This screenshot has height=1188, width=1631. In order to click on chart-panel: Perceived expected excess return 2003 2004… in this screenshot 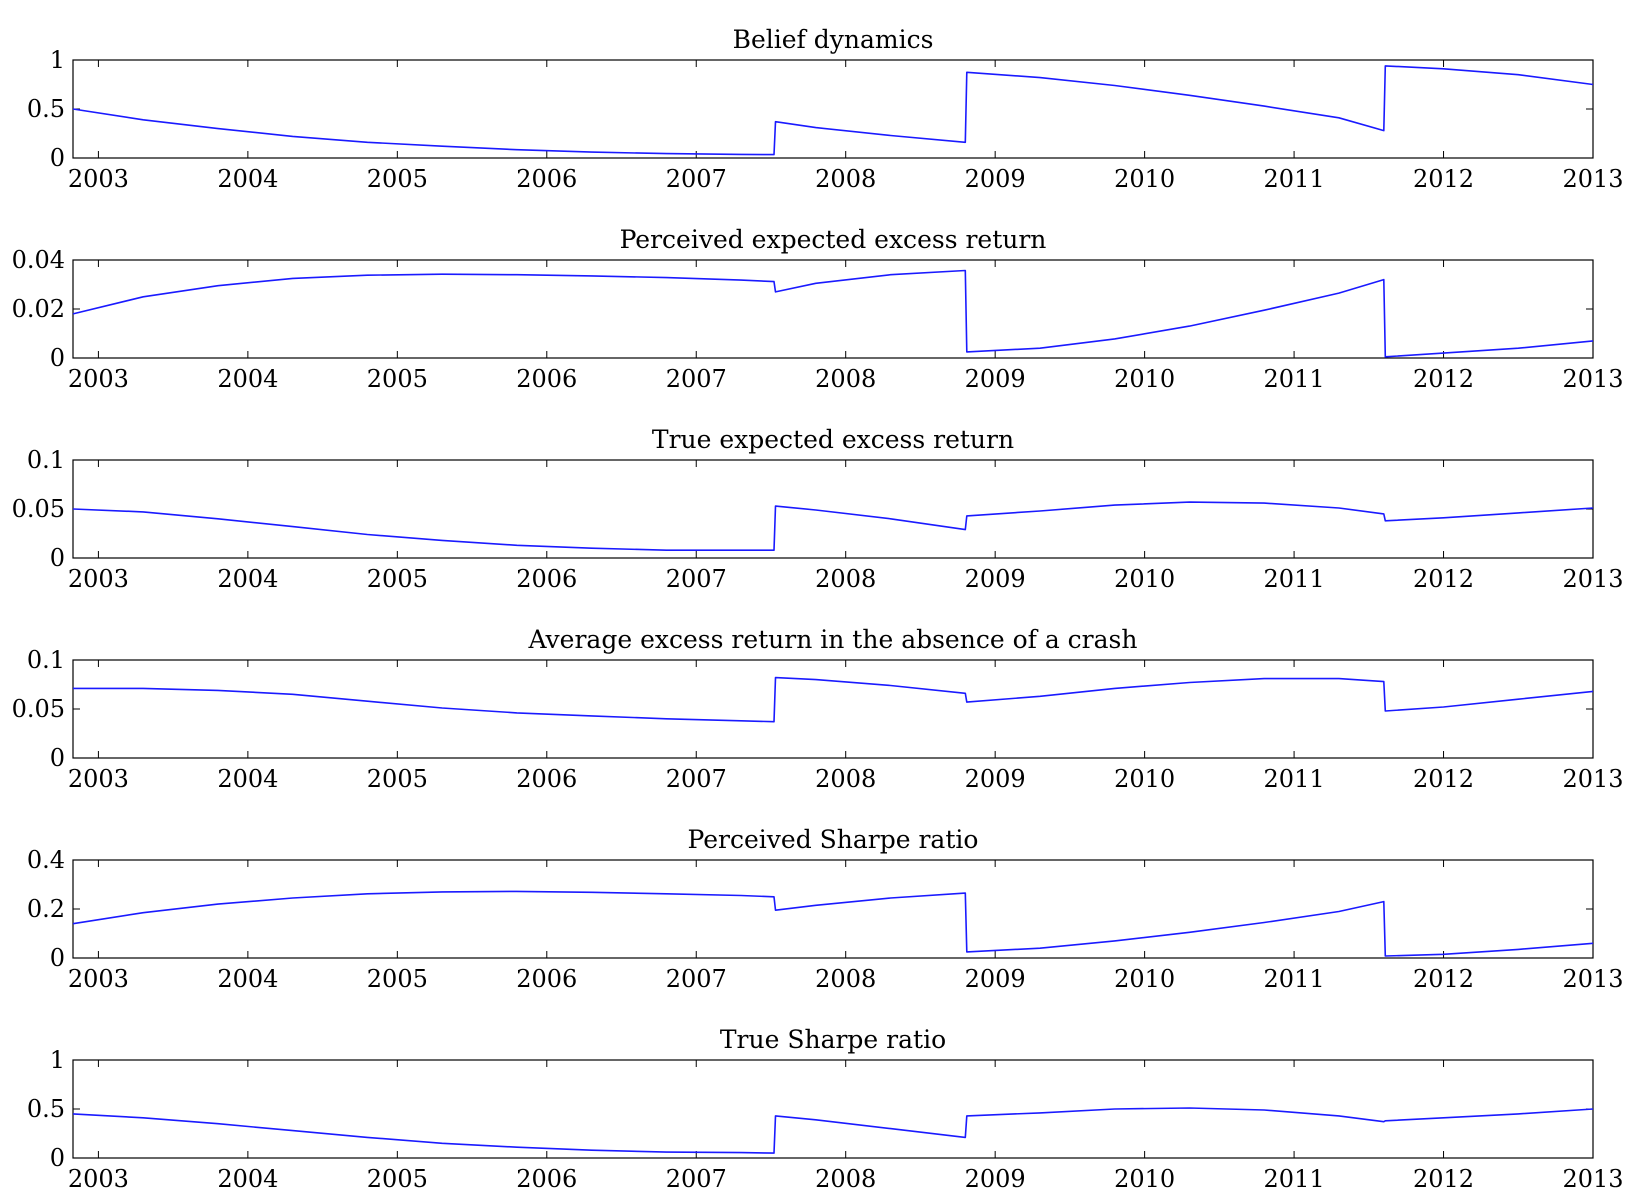, I will do `click(818, 309)`.